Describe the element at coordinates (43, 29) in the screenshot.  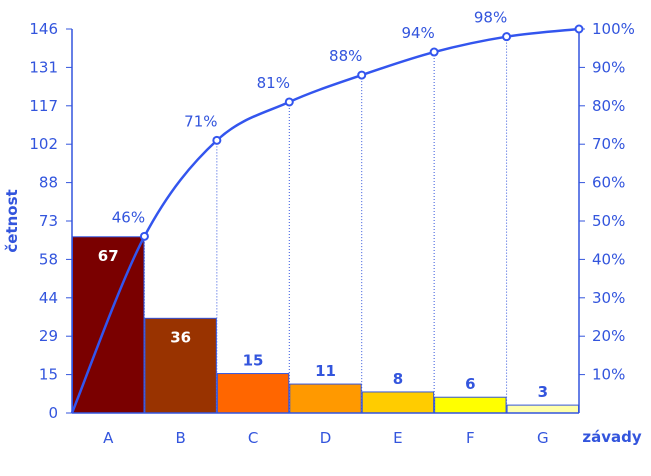
I see `left-tick-label: 146` at that location.